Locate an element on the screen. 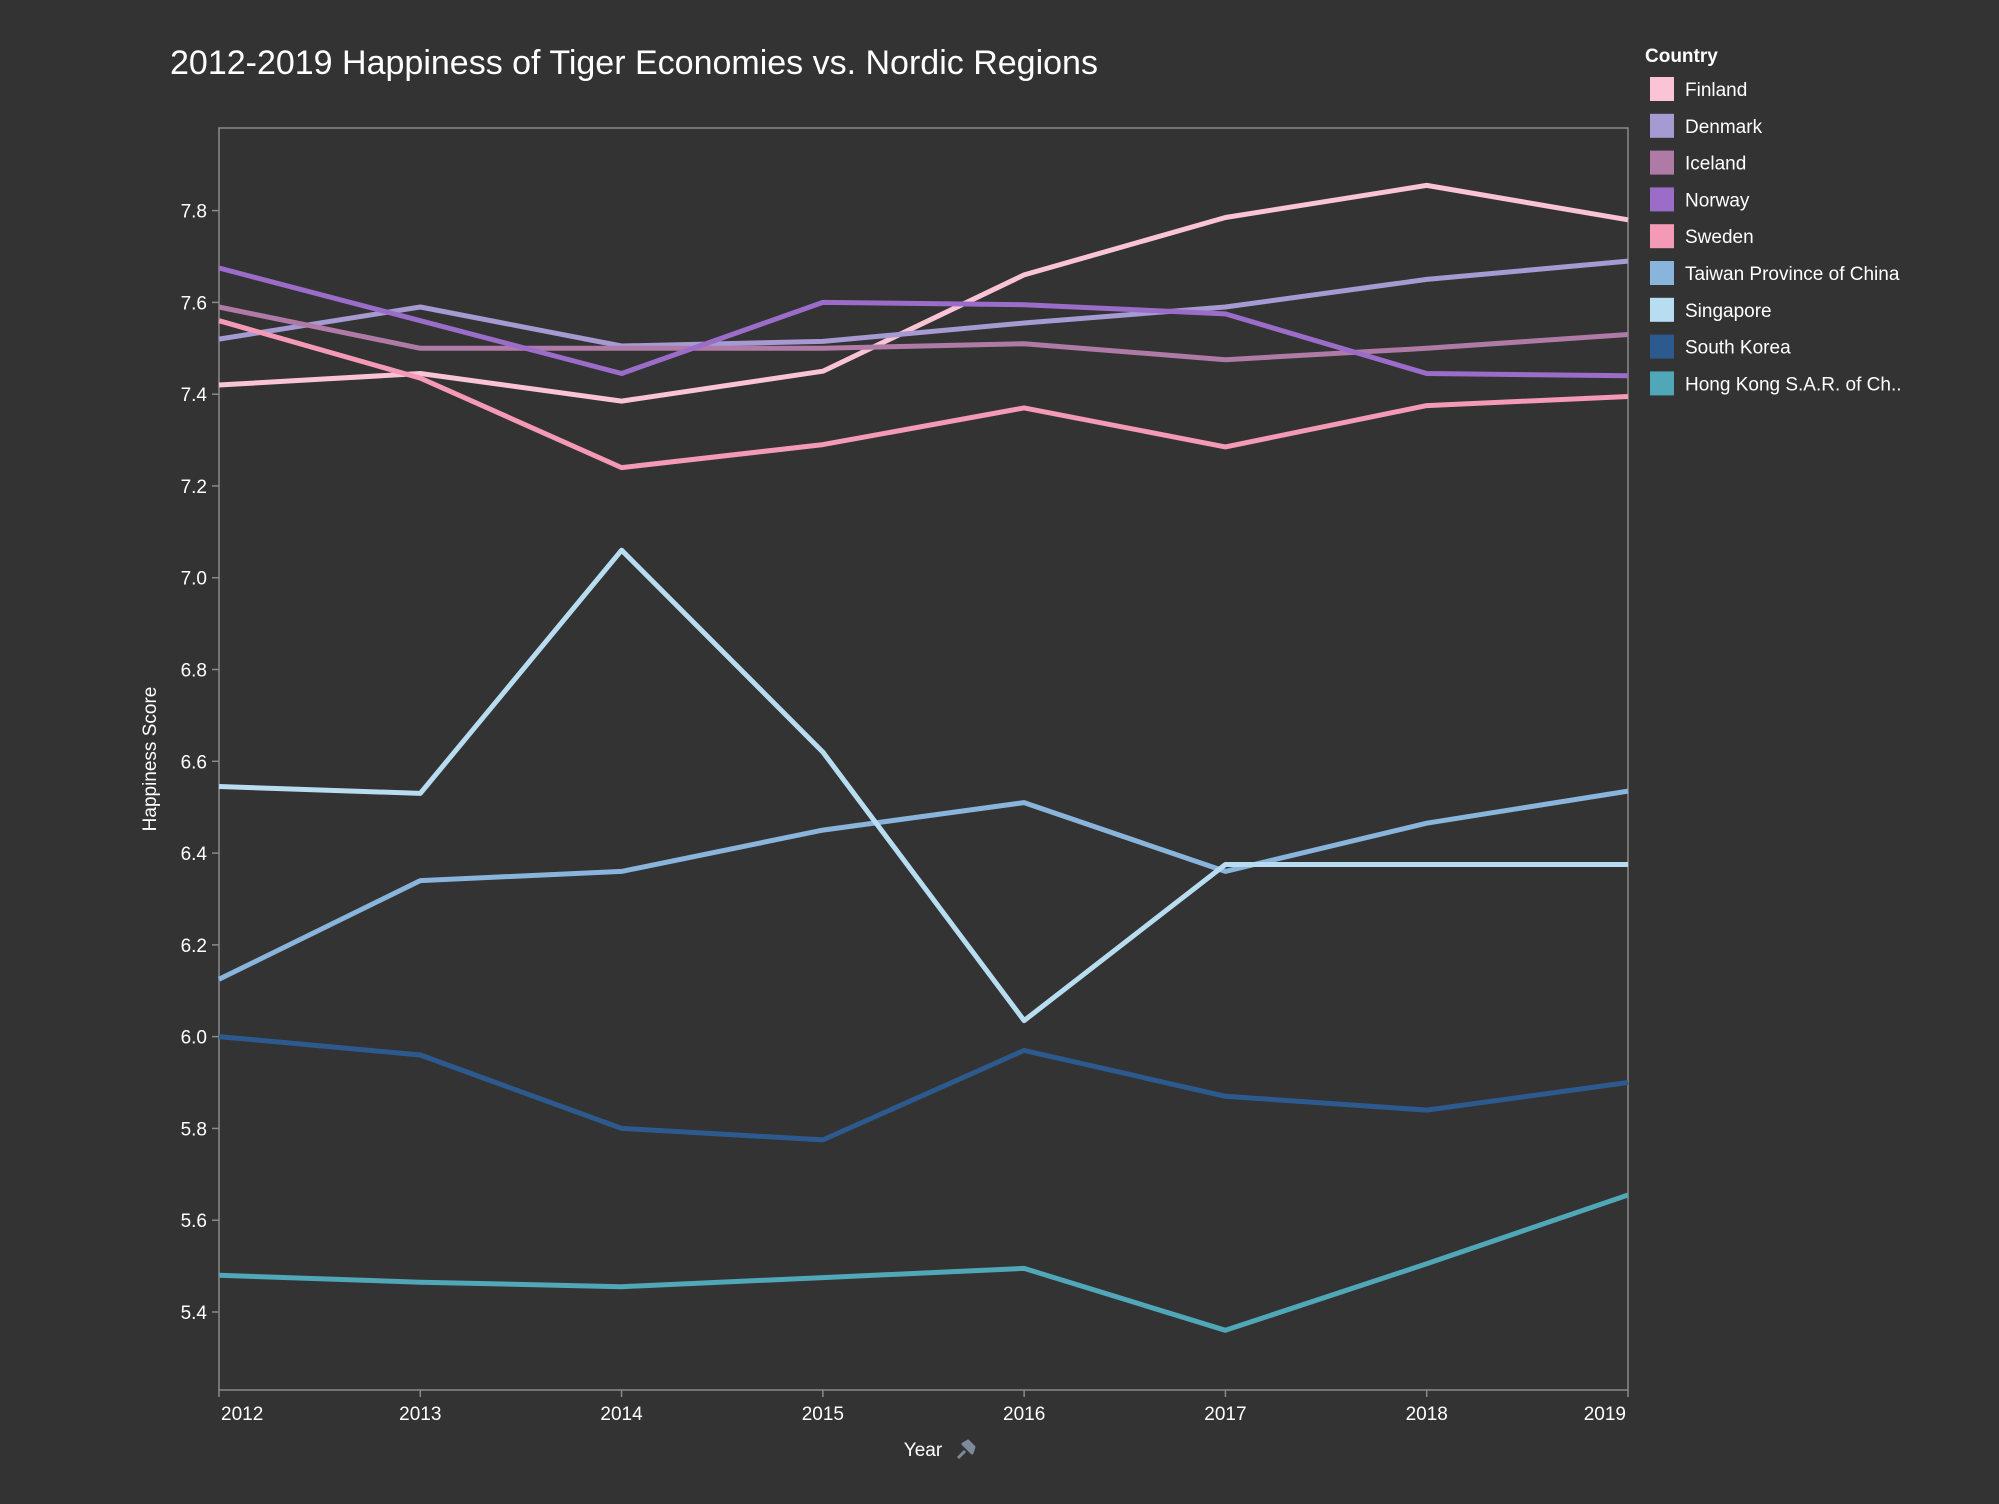  series-line-taiwan-province-of-china is located at coordinates (923, 885).